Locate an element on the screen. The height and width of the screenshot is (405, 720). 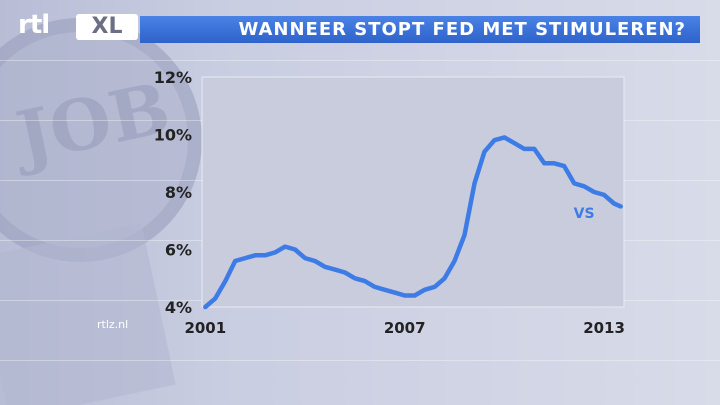
x-tick-label: 2013 is located at coordinates (604, 328).